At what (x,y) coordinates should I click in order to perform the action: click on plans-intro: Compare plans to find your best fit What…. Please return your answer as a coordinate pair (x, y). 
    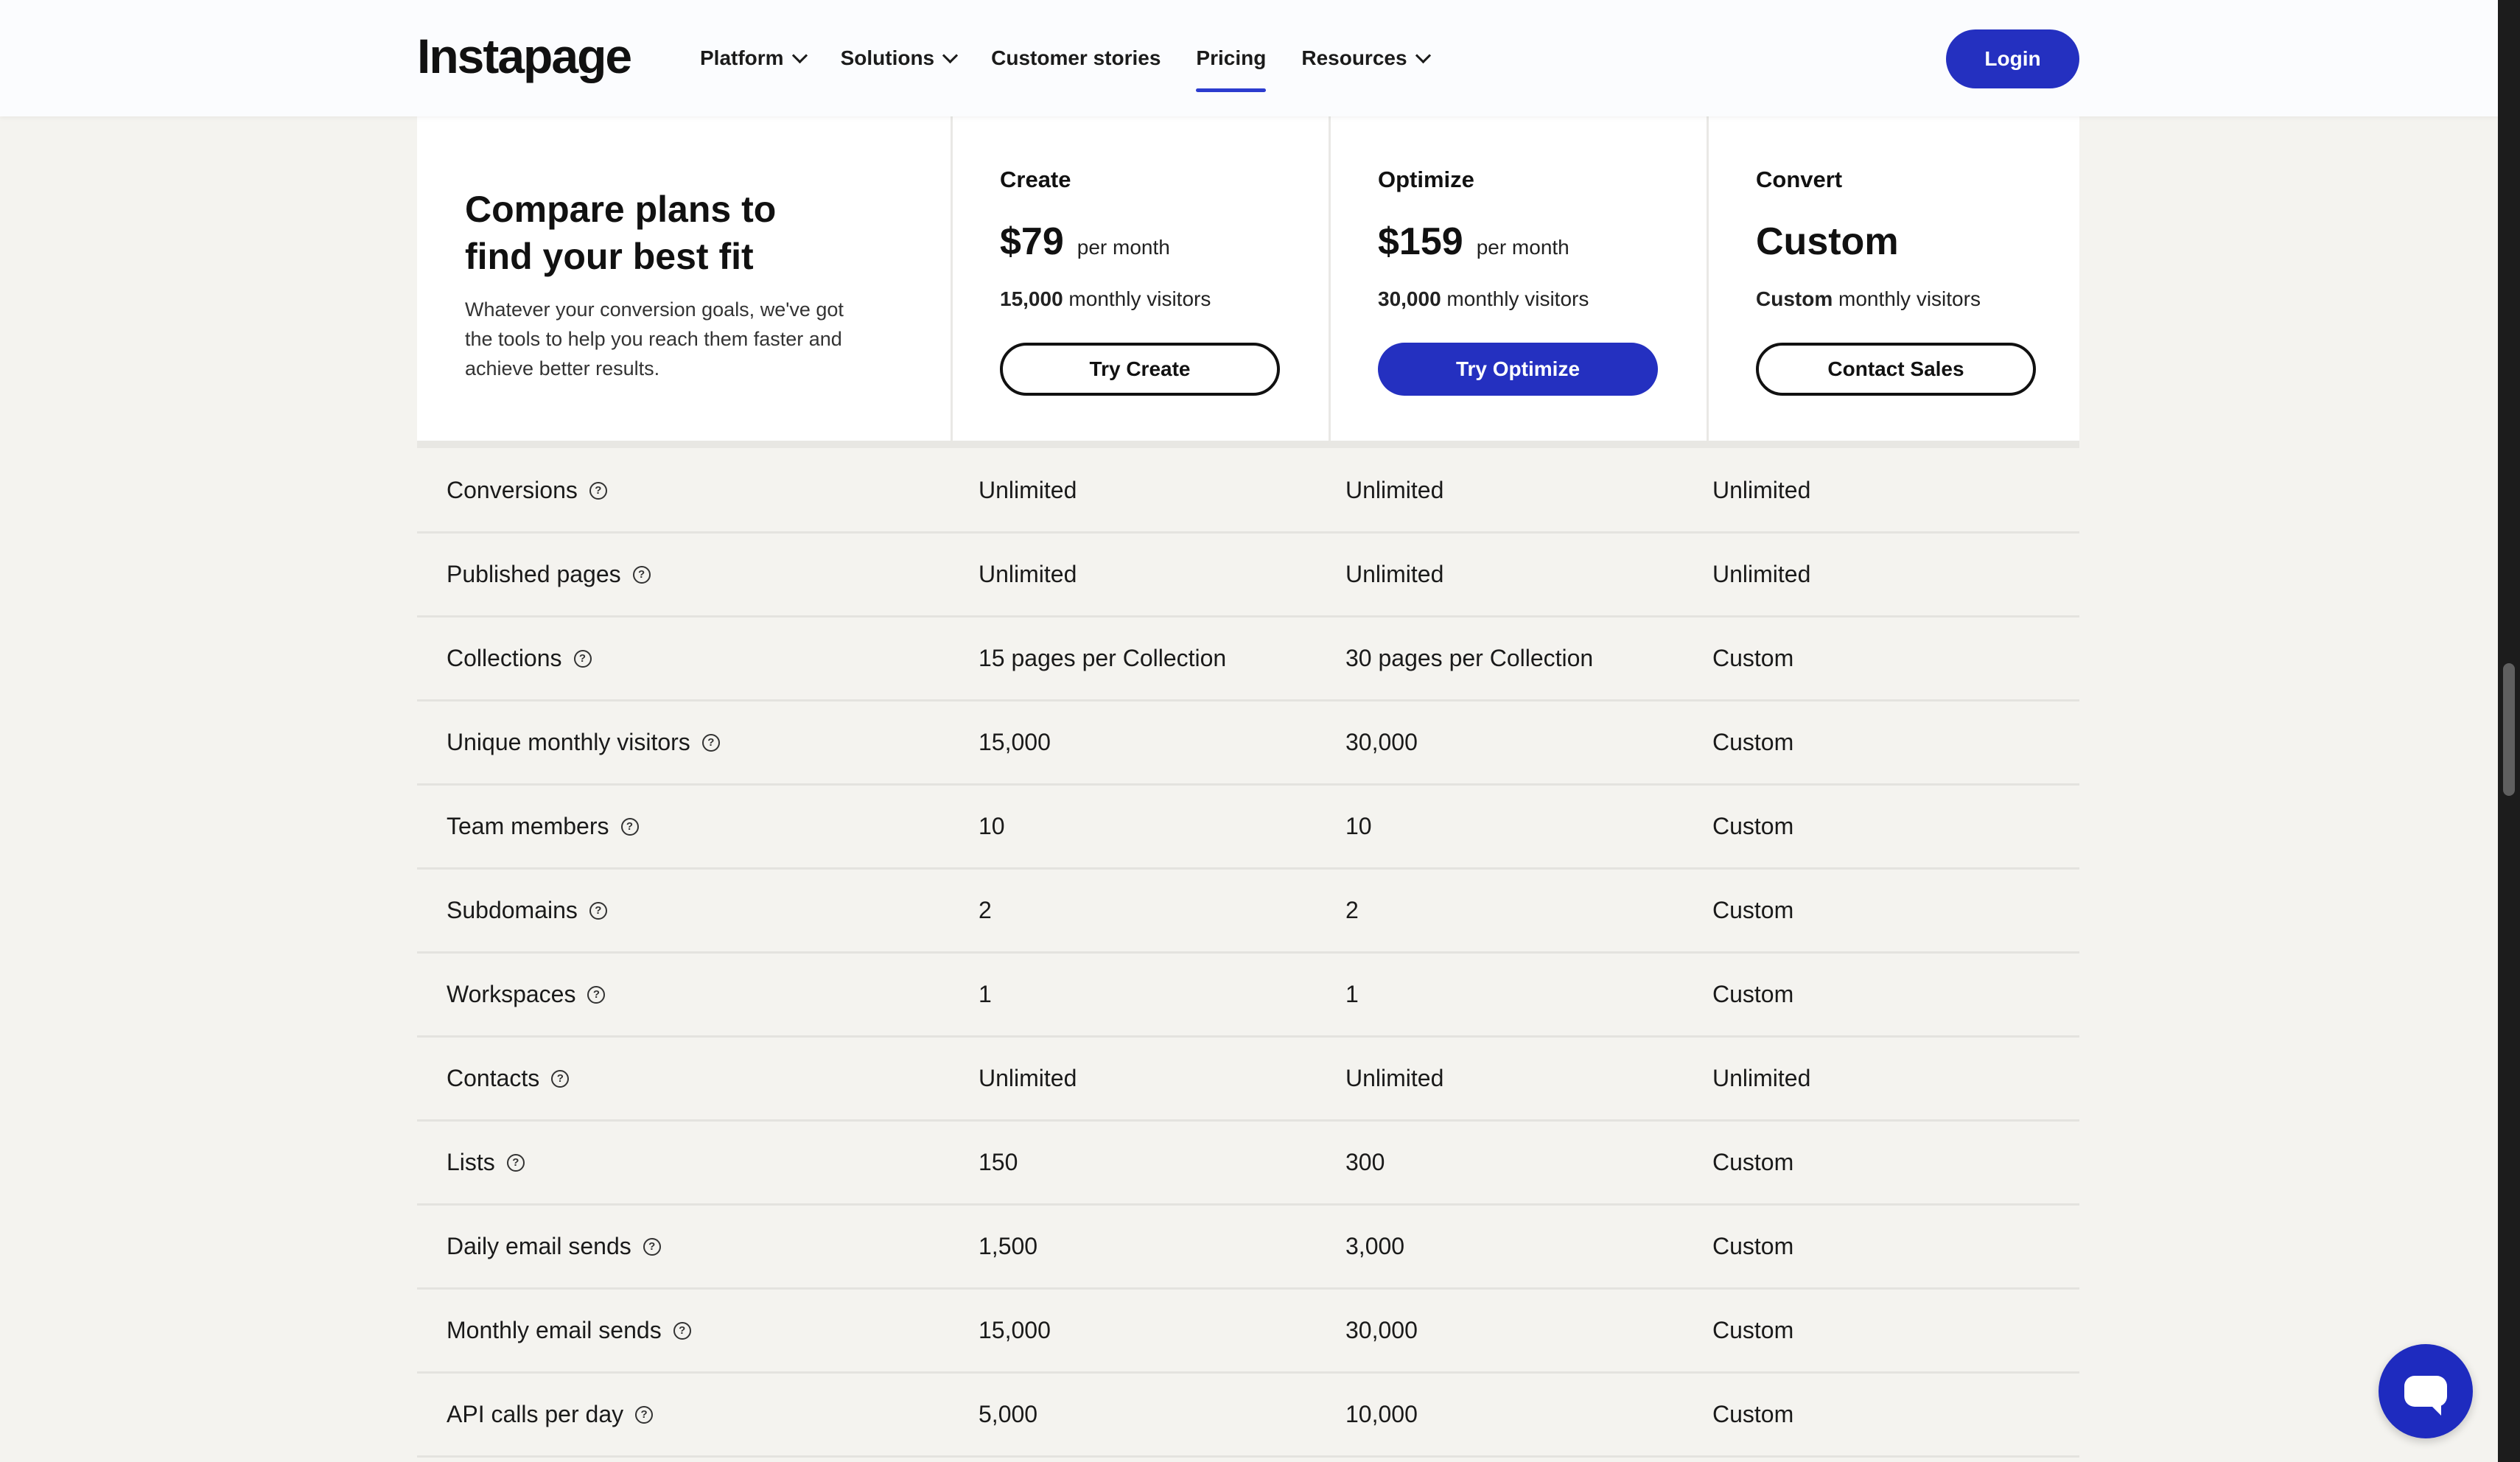
    Looking at the image, I should click on (685, 278).